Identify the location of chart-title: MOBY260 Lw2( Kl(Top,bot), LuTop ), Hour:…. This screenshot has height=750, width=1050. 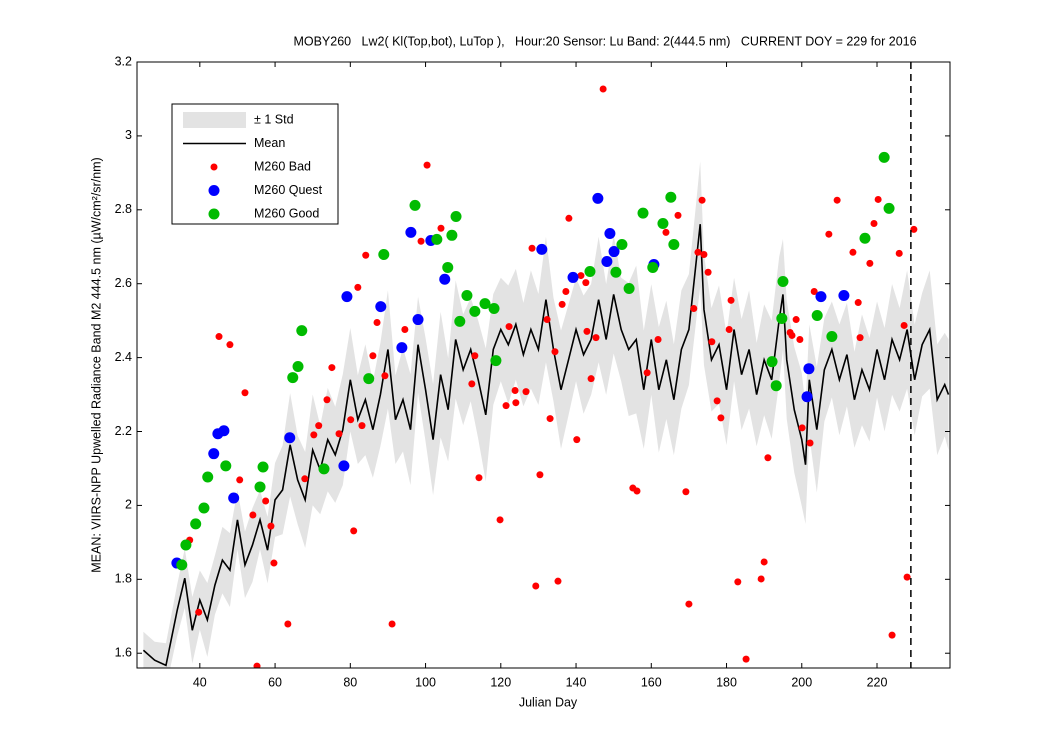
(604, 41).